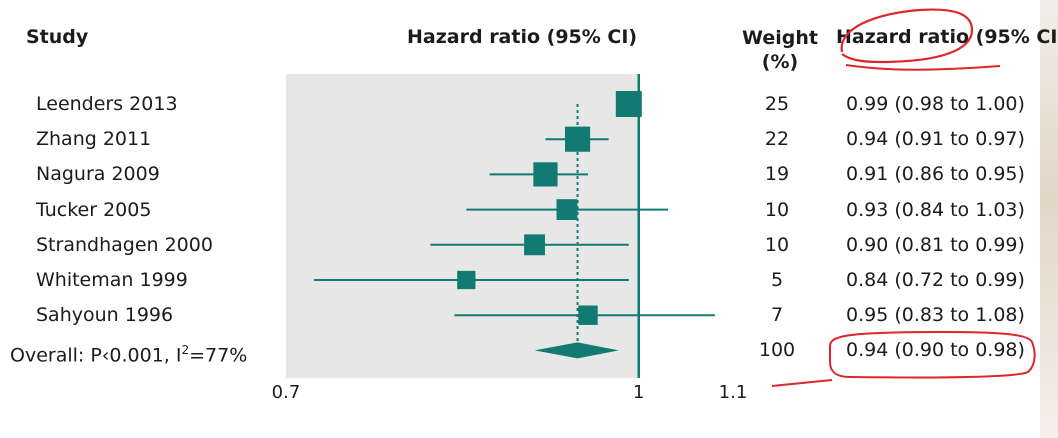 This screenshot has width=1058, height=438. What do you see at coordinates (107, 104) in the screenshot?
I see `study-name: Leenders 2013` at bounding box center [107, 104].